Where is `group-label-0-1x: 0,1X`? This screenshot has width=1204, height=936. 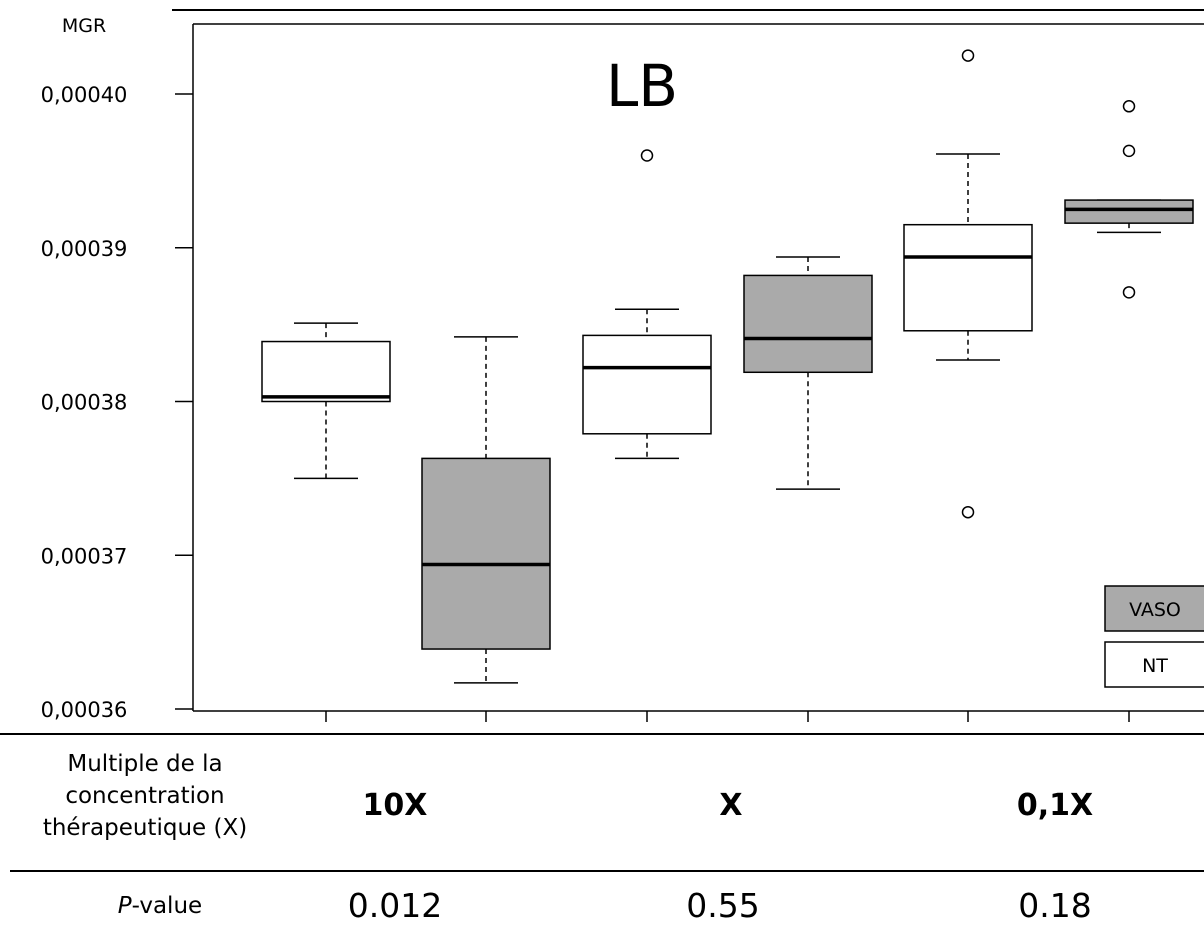
group-label-0-1x: 0,1X is located at coordinates (1055, 805).